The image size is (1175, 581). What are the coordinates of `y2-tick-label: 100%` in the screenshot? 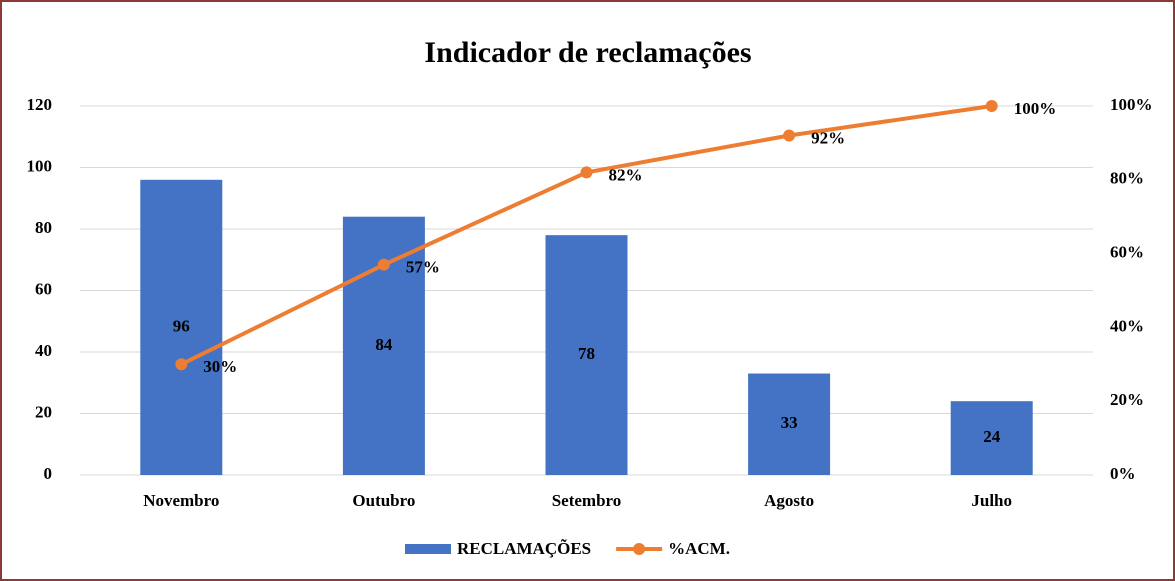 It's located at (1131, 104).